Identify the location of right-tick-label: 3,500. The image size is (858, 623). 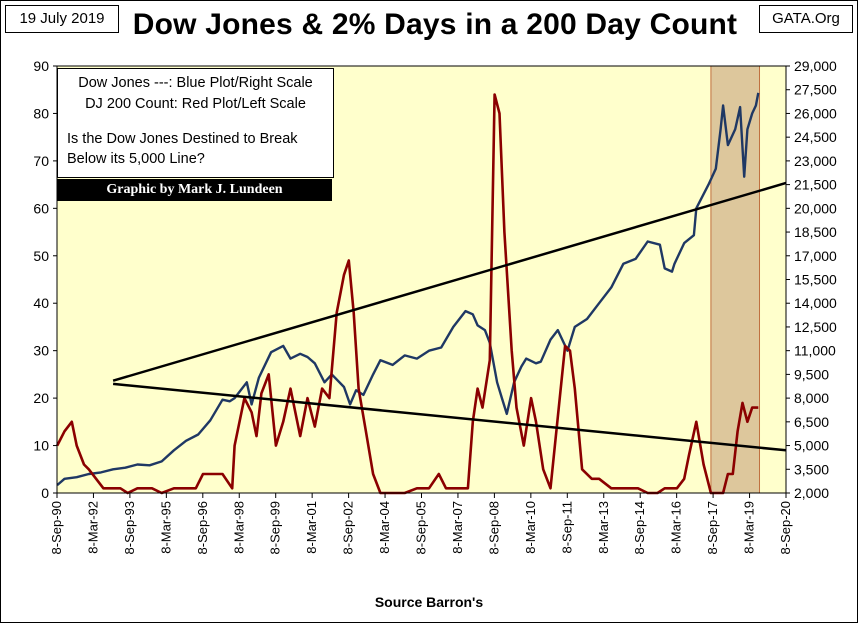
(811, 469).